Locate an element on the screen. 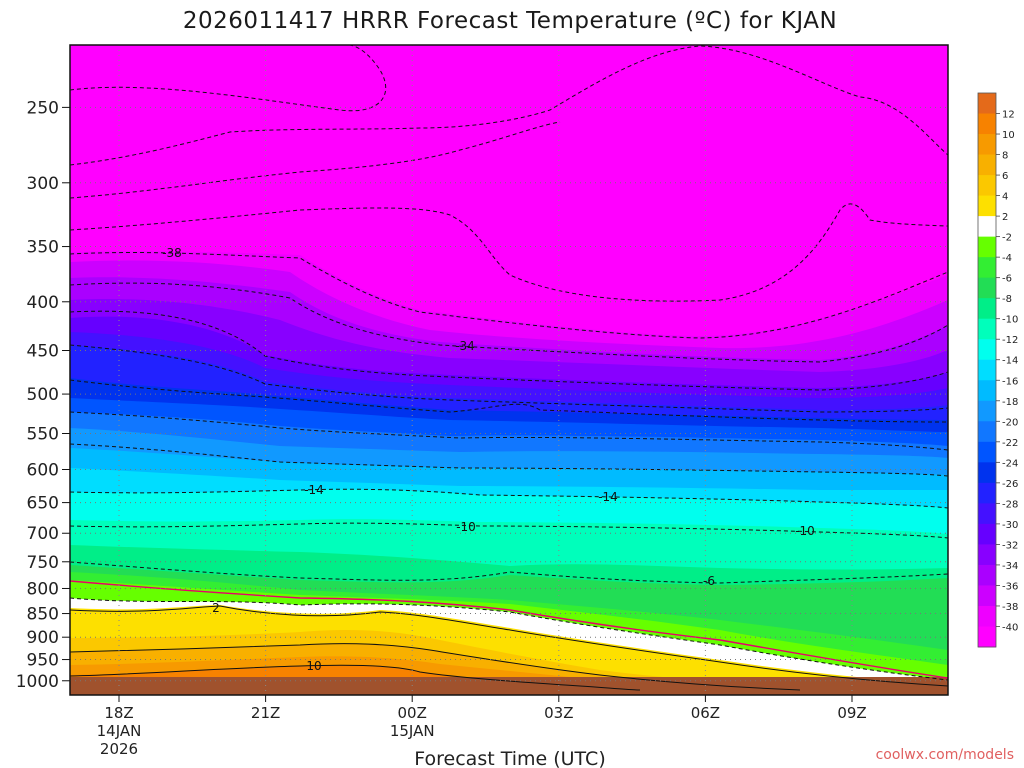 The width and height of the screenshot is (1024, 768). y-tick-label: 500 is located at coordinates (43, 395).